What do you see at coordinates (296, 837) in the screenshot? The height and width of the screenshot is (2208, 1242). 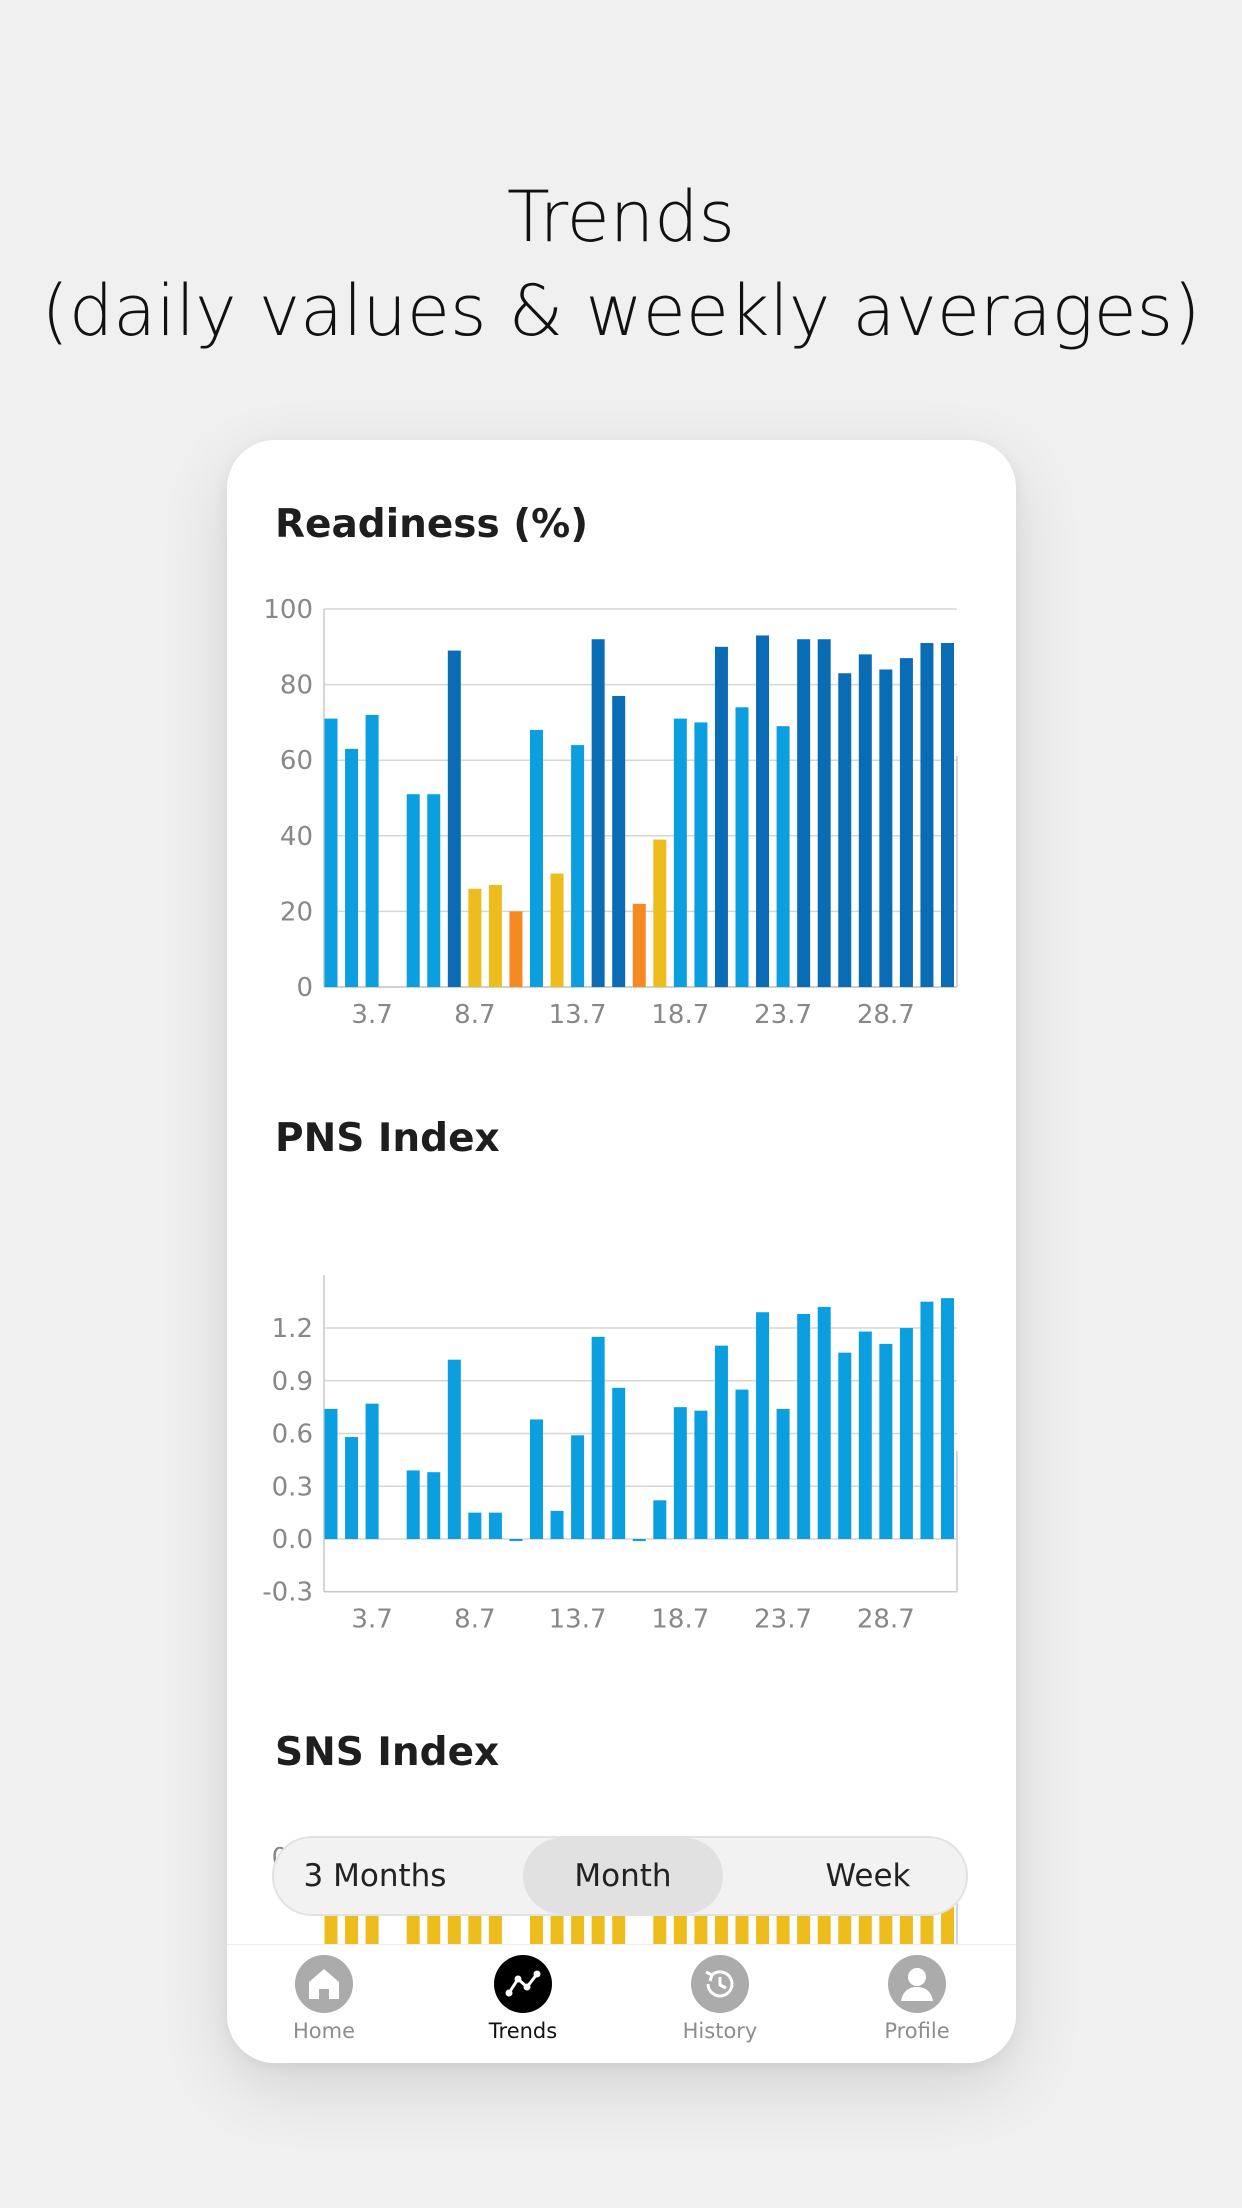 I see `y-tick-label: 40` at bounding box center [296, 837].